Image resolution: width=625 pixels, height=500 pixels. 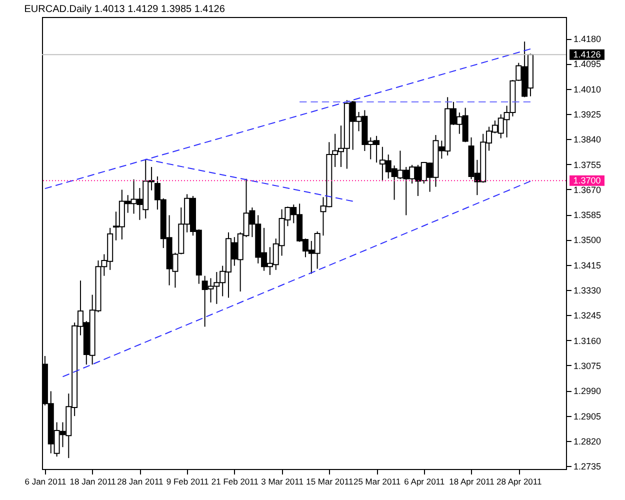 I want to click on y-tick-label: 1.3585, so click(x=588, y=215).